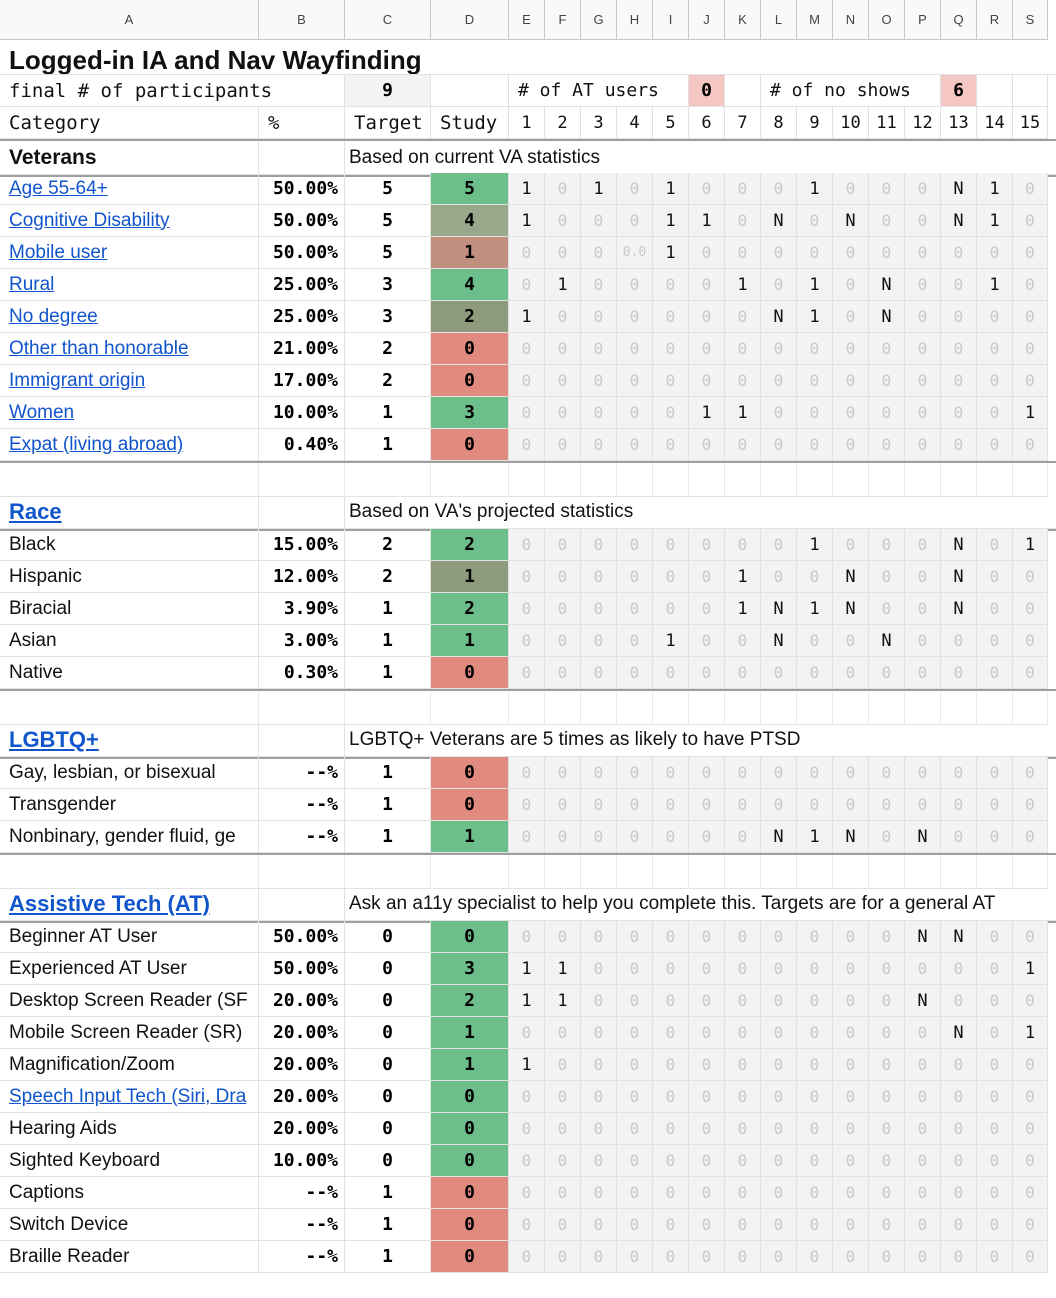 The width and height of the screenshot is (1056, 1298). What do you see at coordinates (388, 317) in the screenshot?
I see `target-cell: 3` at bounding box center [388, 317].